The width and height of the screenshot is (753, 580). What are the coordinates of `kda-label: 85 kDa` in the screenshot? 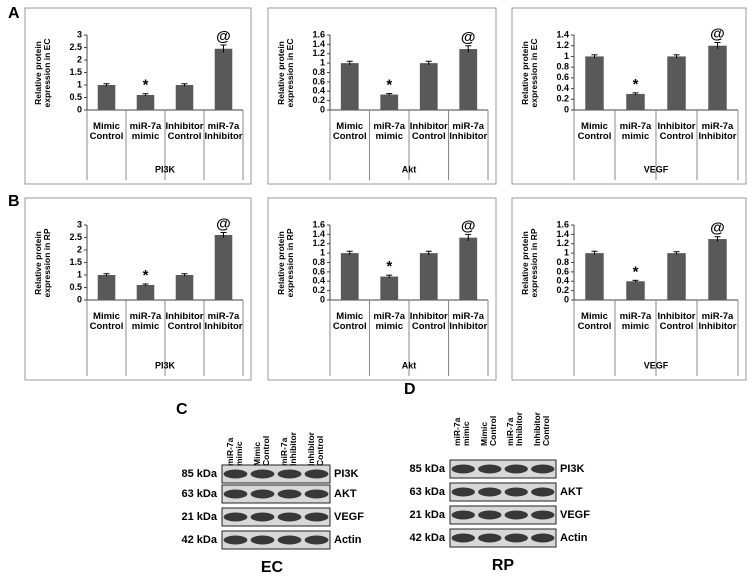 It's located at (200, 474).